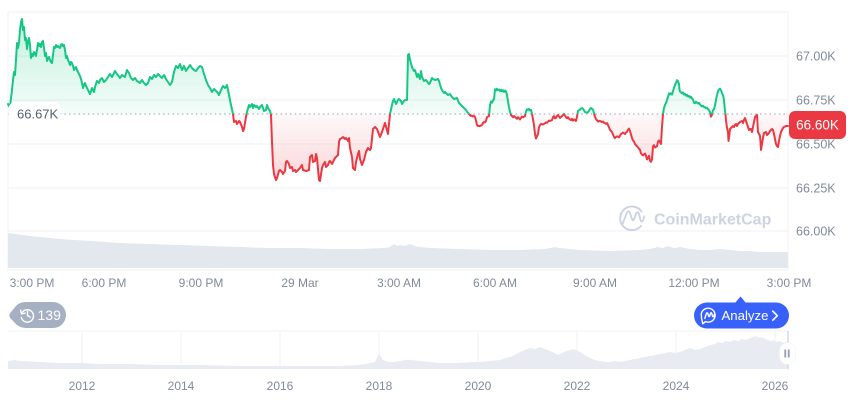 This screenshot has width=860, height=406. Describe the element at coordinates (713, 220) in the screenshot. I see `svg-text: CoinMarketCap` at that location.